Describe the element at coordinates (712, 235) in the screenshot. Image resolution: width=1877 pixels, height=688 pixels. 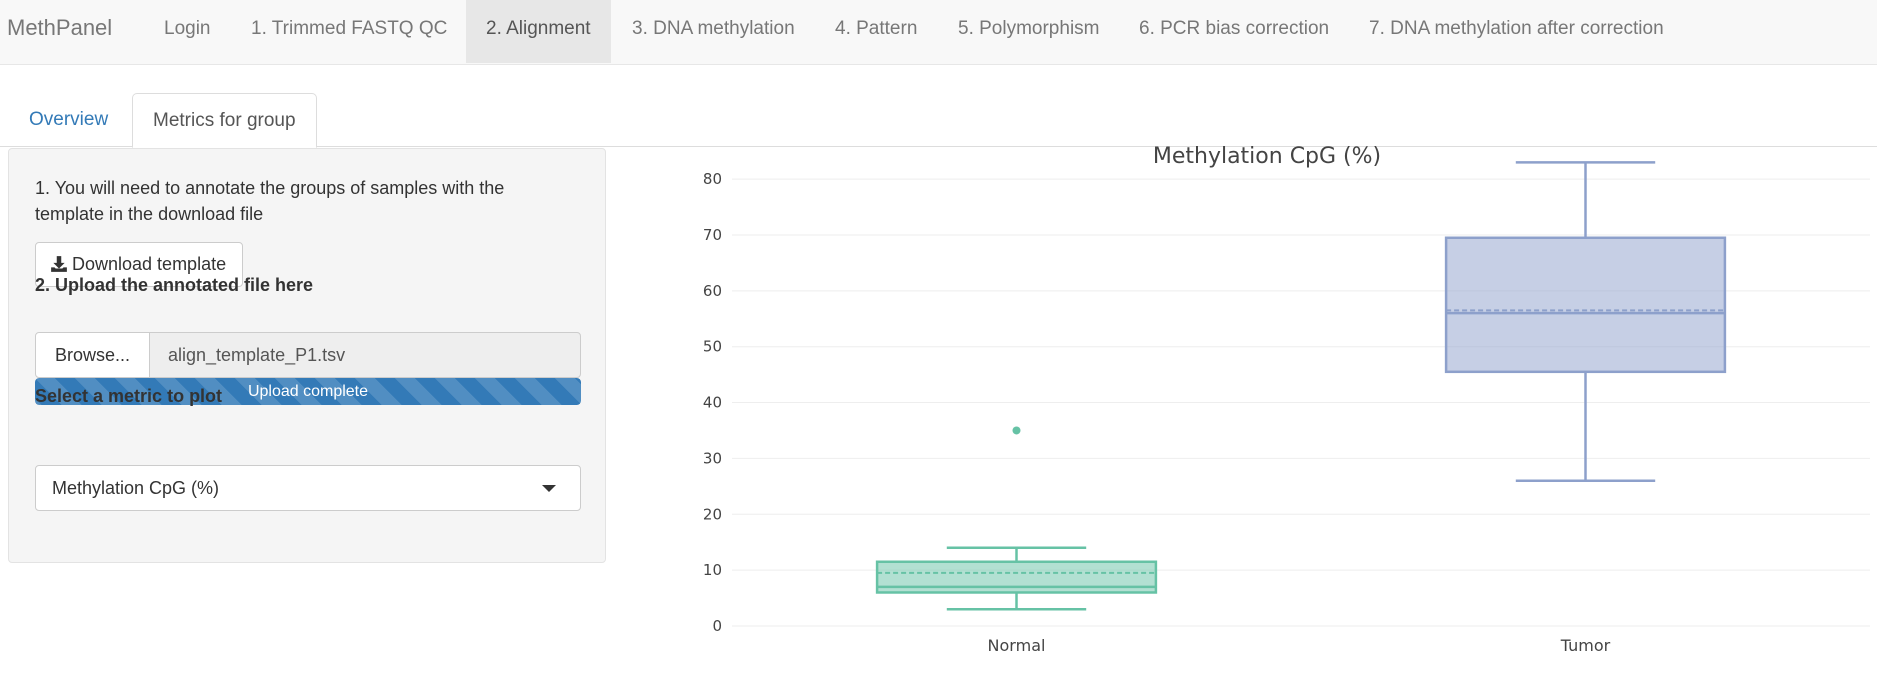
I see `y-tick-label: 70` at that location.